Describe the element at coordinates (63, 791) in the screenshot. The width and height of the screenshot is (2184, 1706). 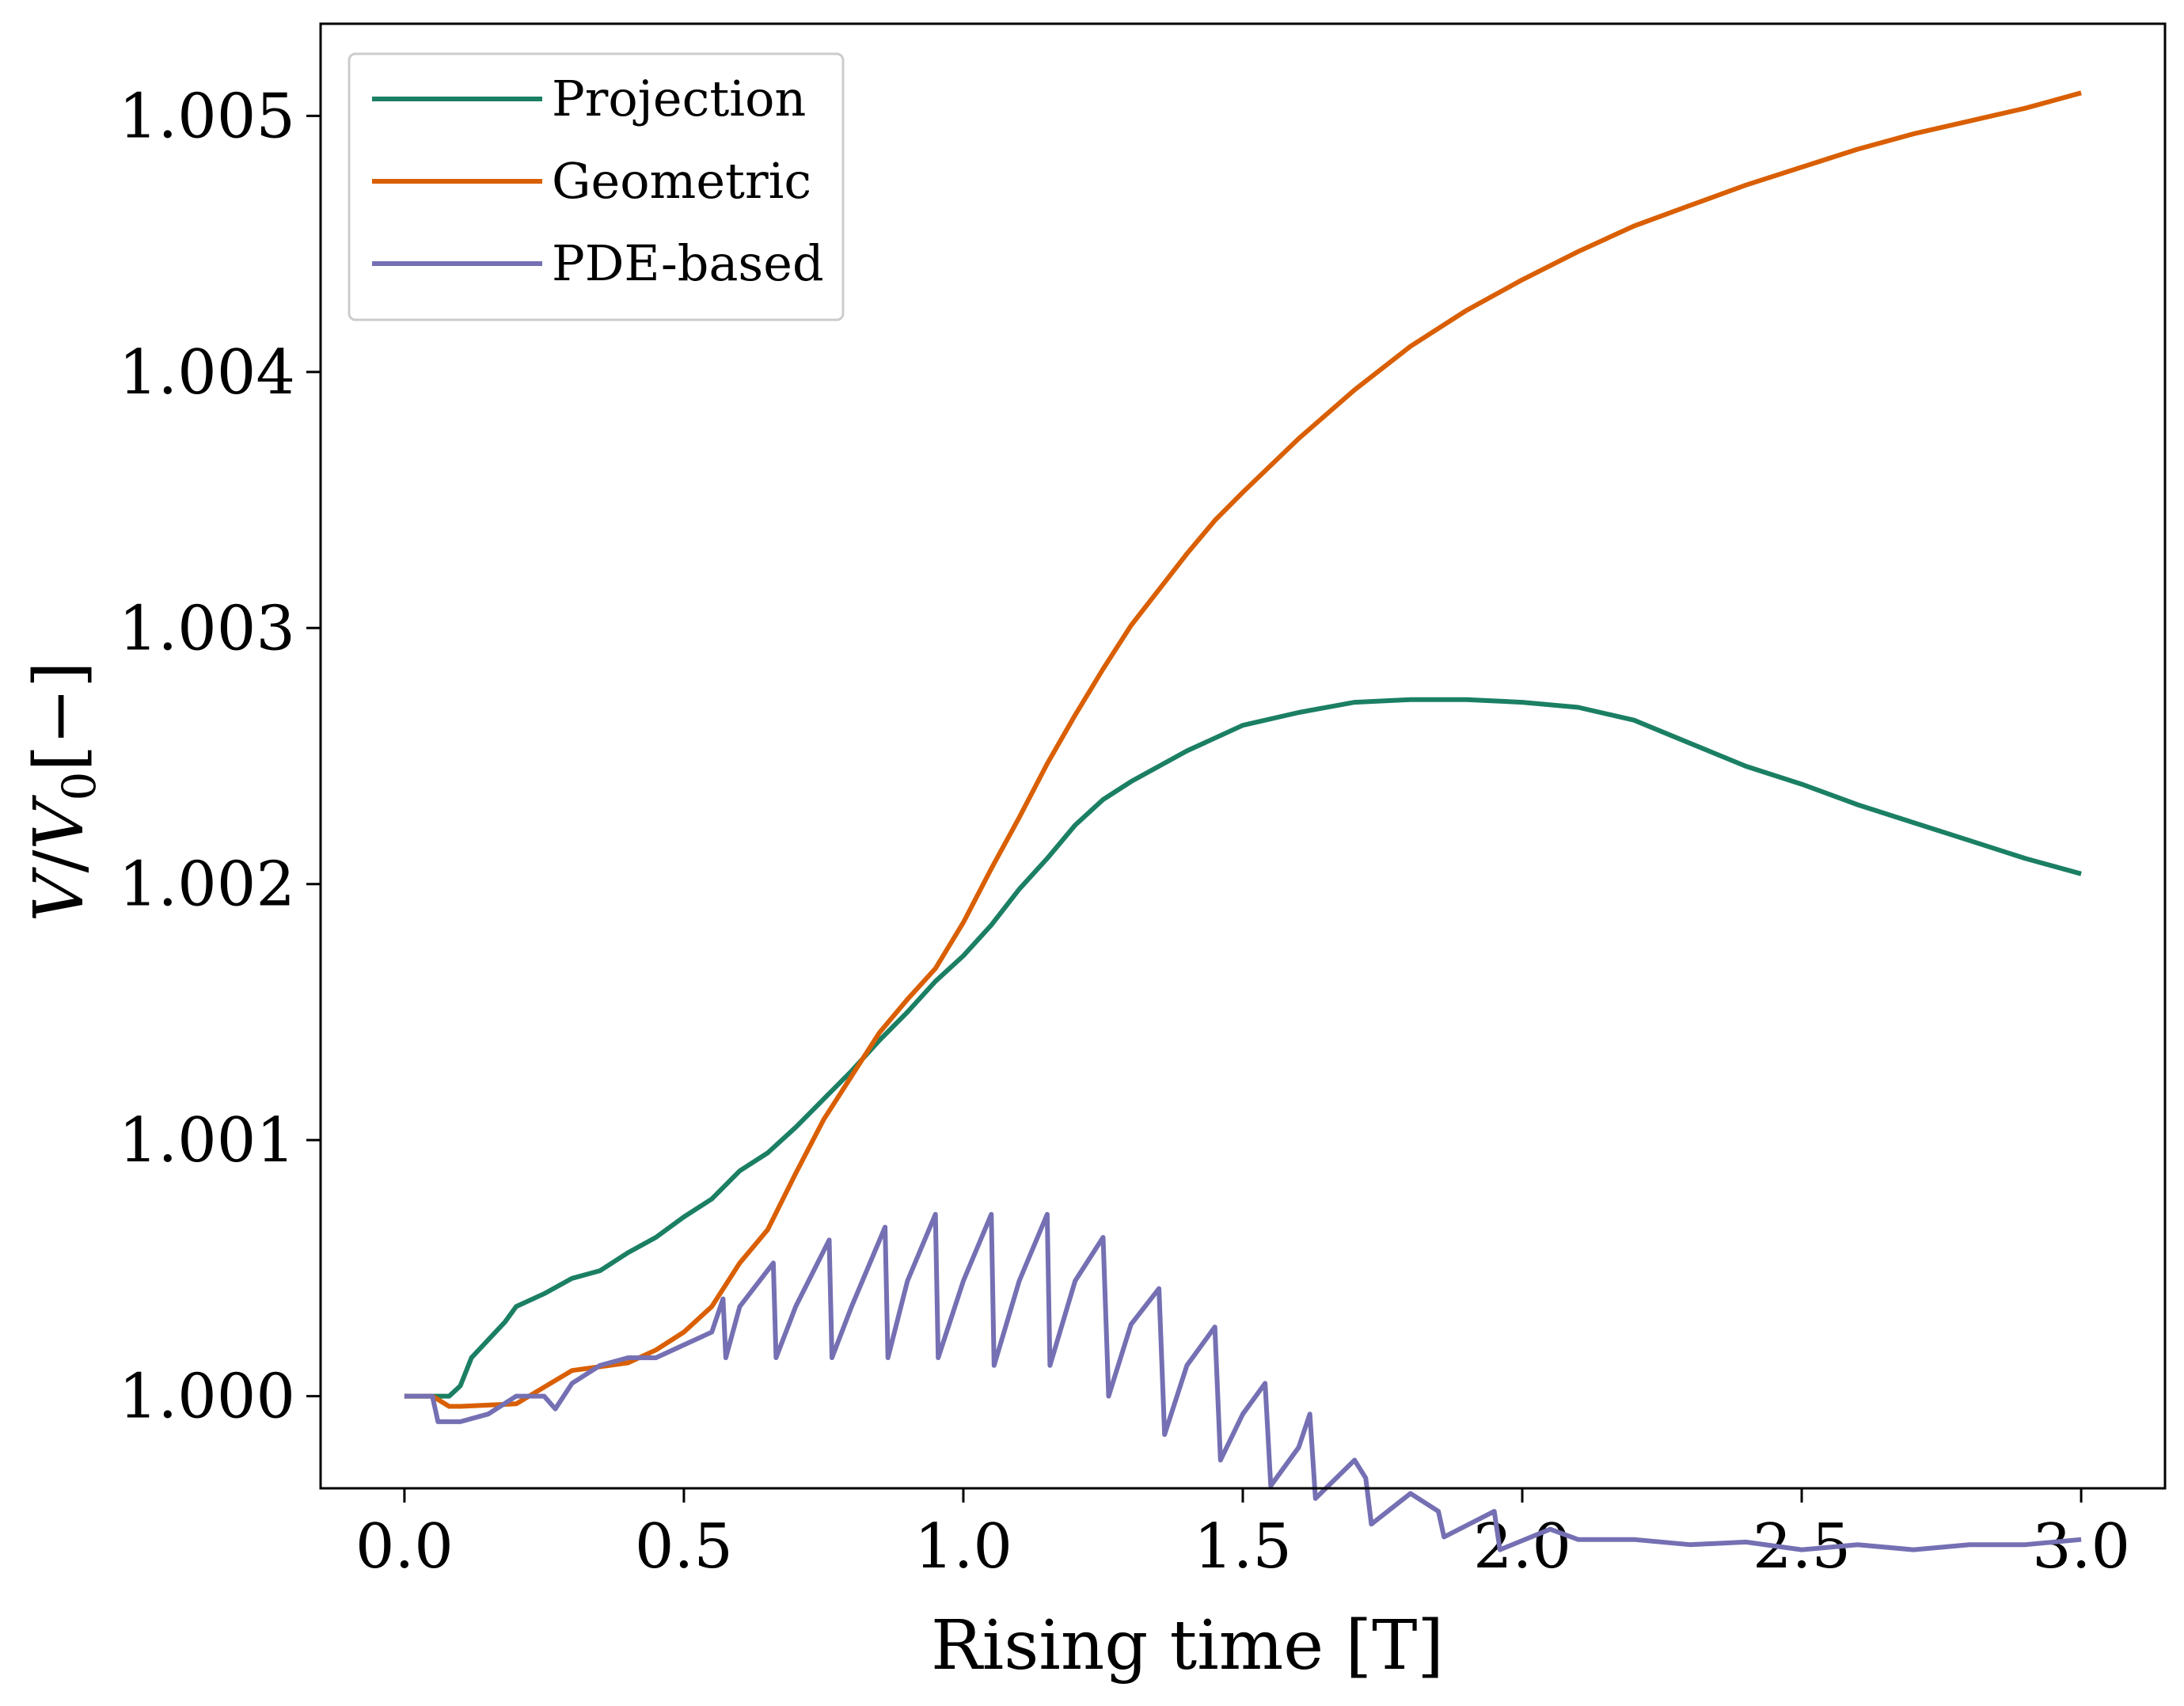
I see `y-axis-title: V/V0[−]` at that location.